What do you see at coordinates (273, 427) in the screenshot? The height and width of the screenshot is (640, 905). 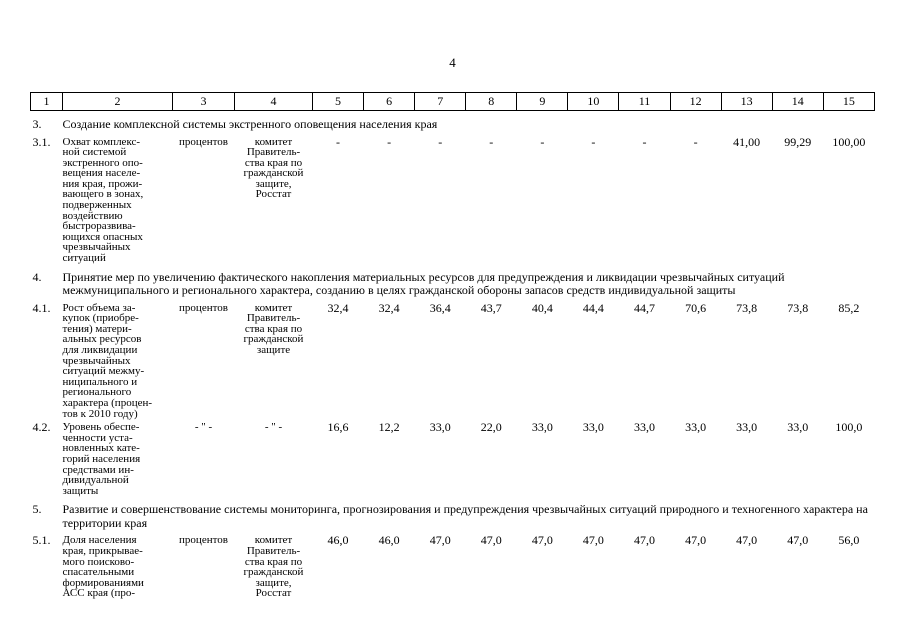 I see `indicator-responsible: - " -` at bounding box center [273, 427].